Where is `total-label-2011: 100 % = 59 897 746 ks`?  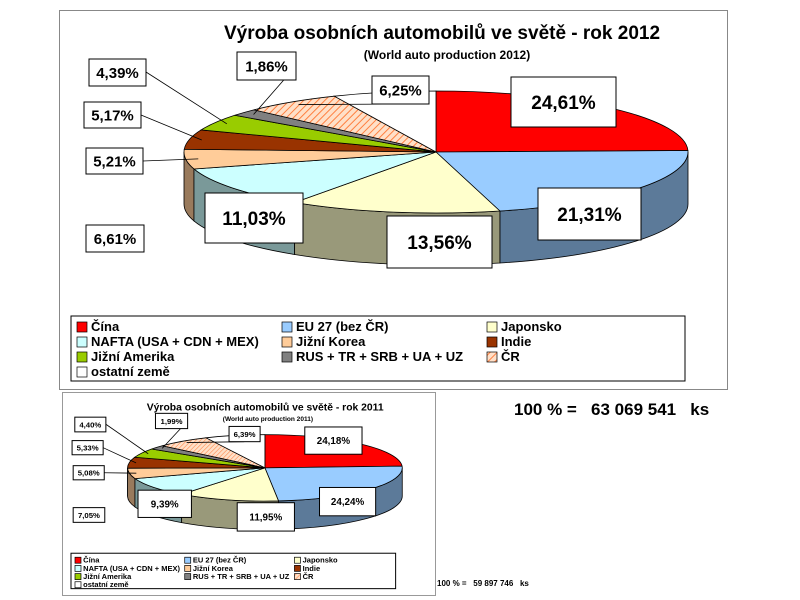 total-label-2011: 100 % = 59 897 746 ks is located at coordinates (483, 583).